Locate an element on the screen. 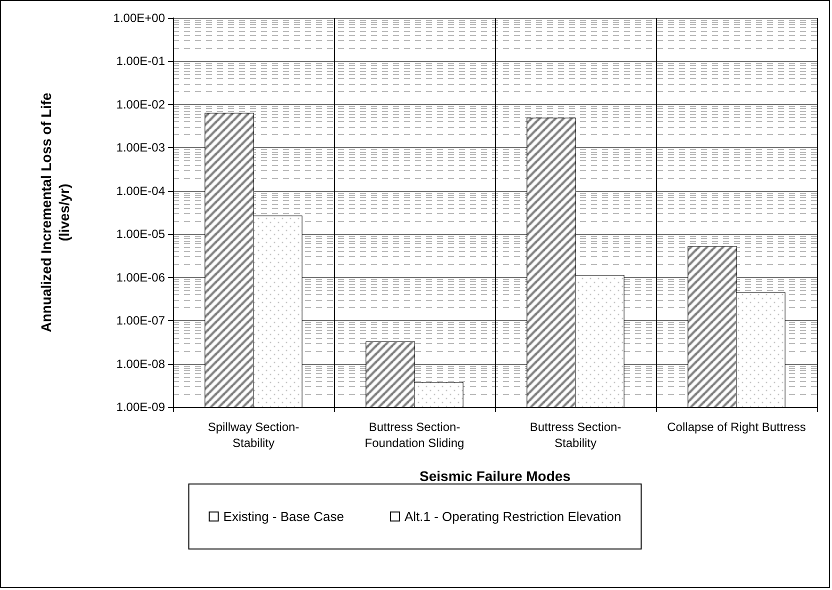  y-tick-label: 1.00E-07 is located at coordinates (141, 321).